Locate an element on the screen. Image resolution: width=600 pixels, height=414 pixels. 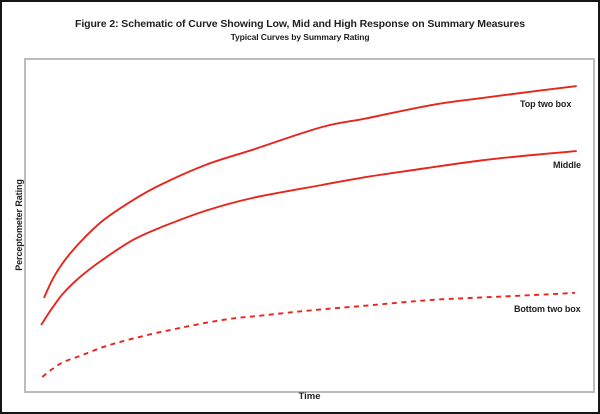
y-axis-label: Perceptometer Rating is located at coordinates (19, 225).